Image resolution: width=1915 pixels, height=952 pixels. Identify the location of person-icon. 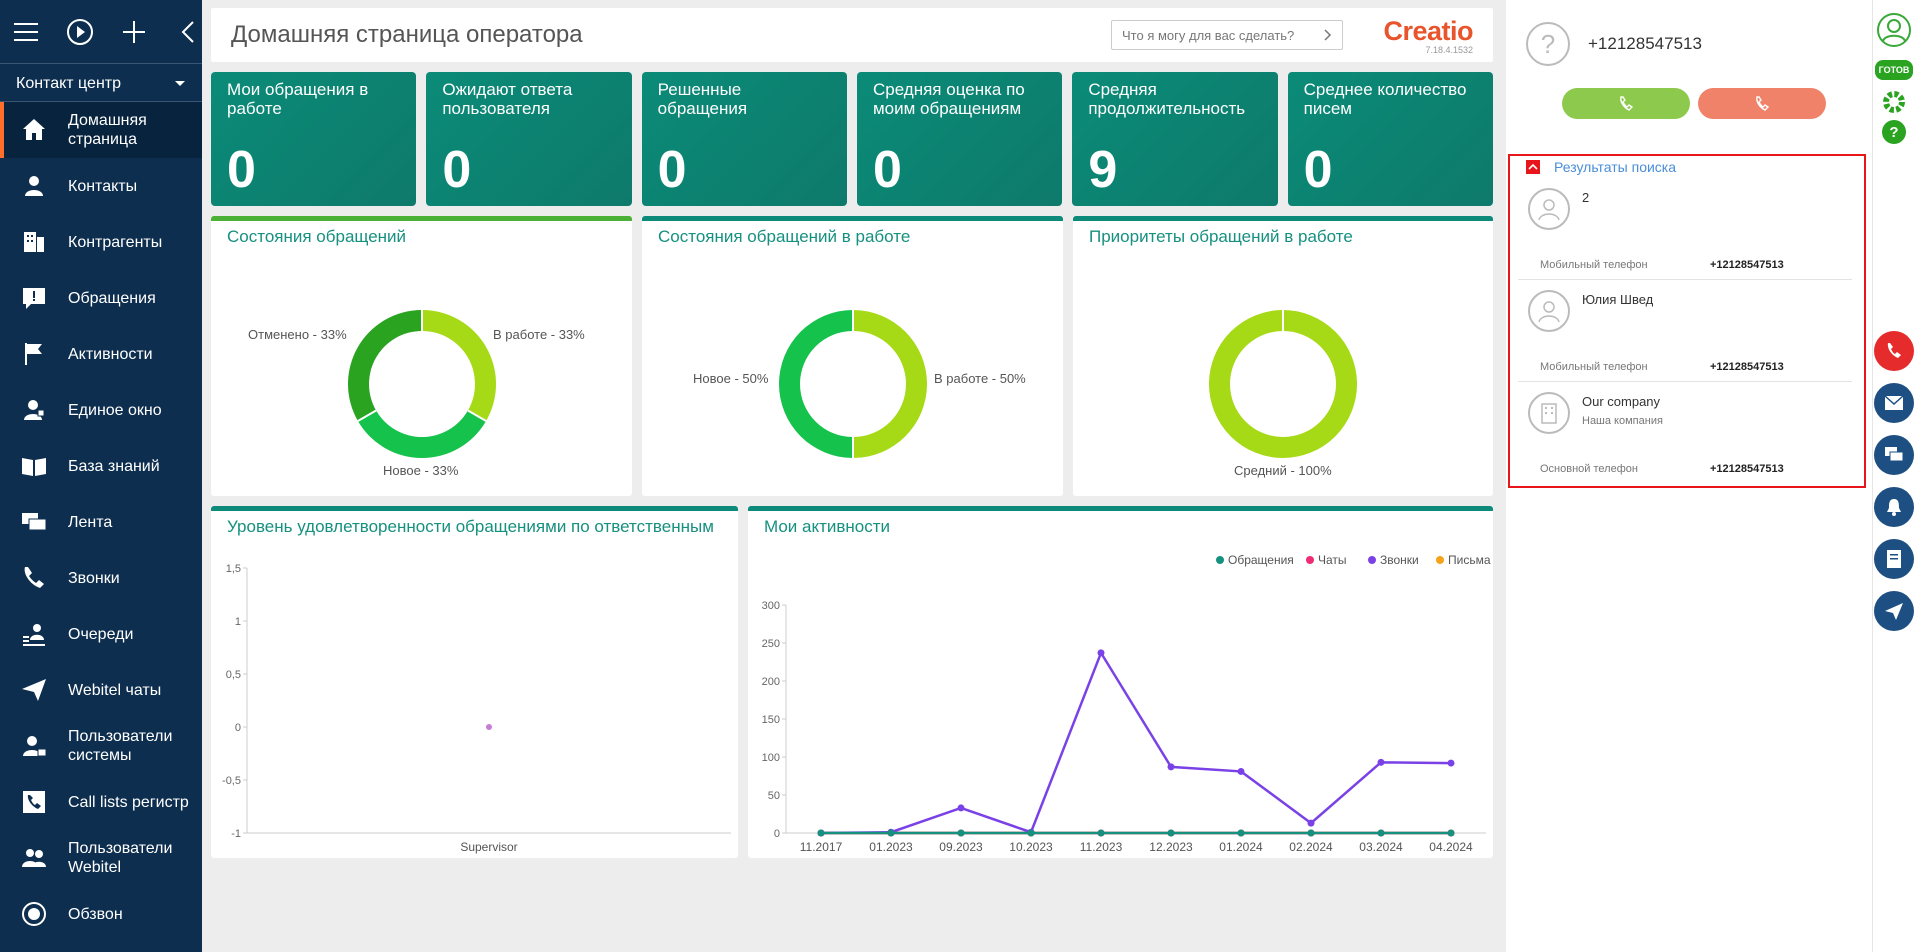
(34, 186).